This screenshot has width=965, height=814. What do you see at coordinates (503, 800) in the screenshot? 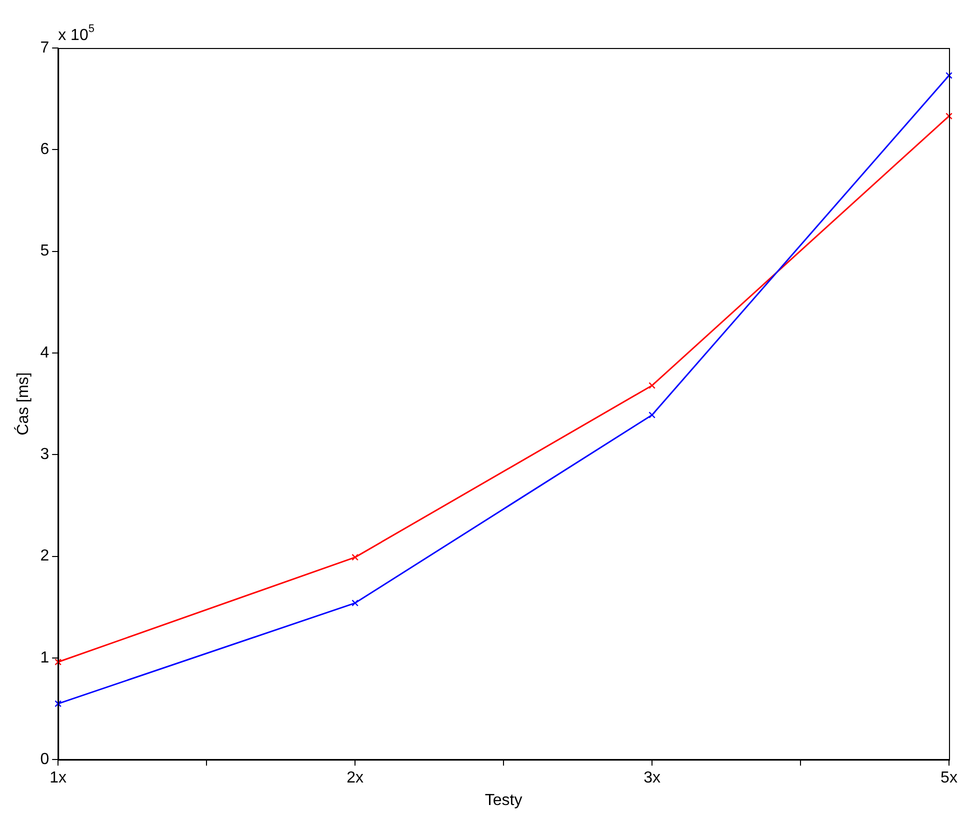
I see `x-axis-title: Testy` at bounding box center [503, 800].